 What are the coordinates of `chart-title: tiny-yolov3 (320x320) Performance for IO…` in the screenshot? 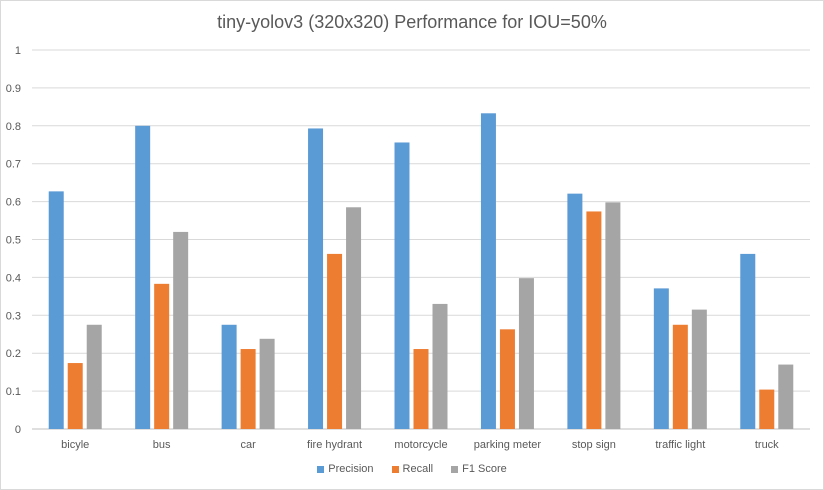 It's located at (412, 22).